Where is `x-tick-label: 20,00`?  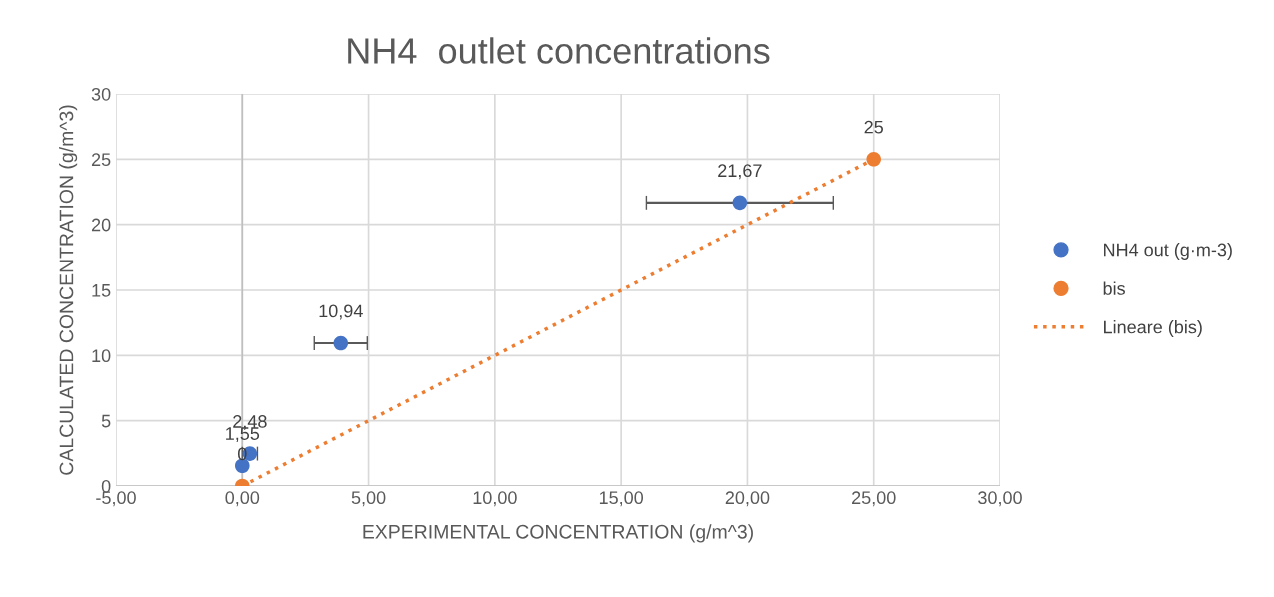
x-tick-label: 20,00 is located at coordinates (747, 499).